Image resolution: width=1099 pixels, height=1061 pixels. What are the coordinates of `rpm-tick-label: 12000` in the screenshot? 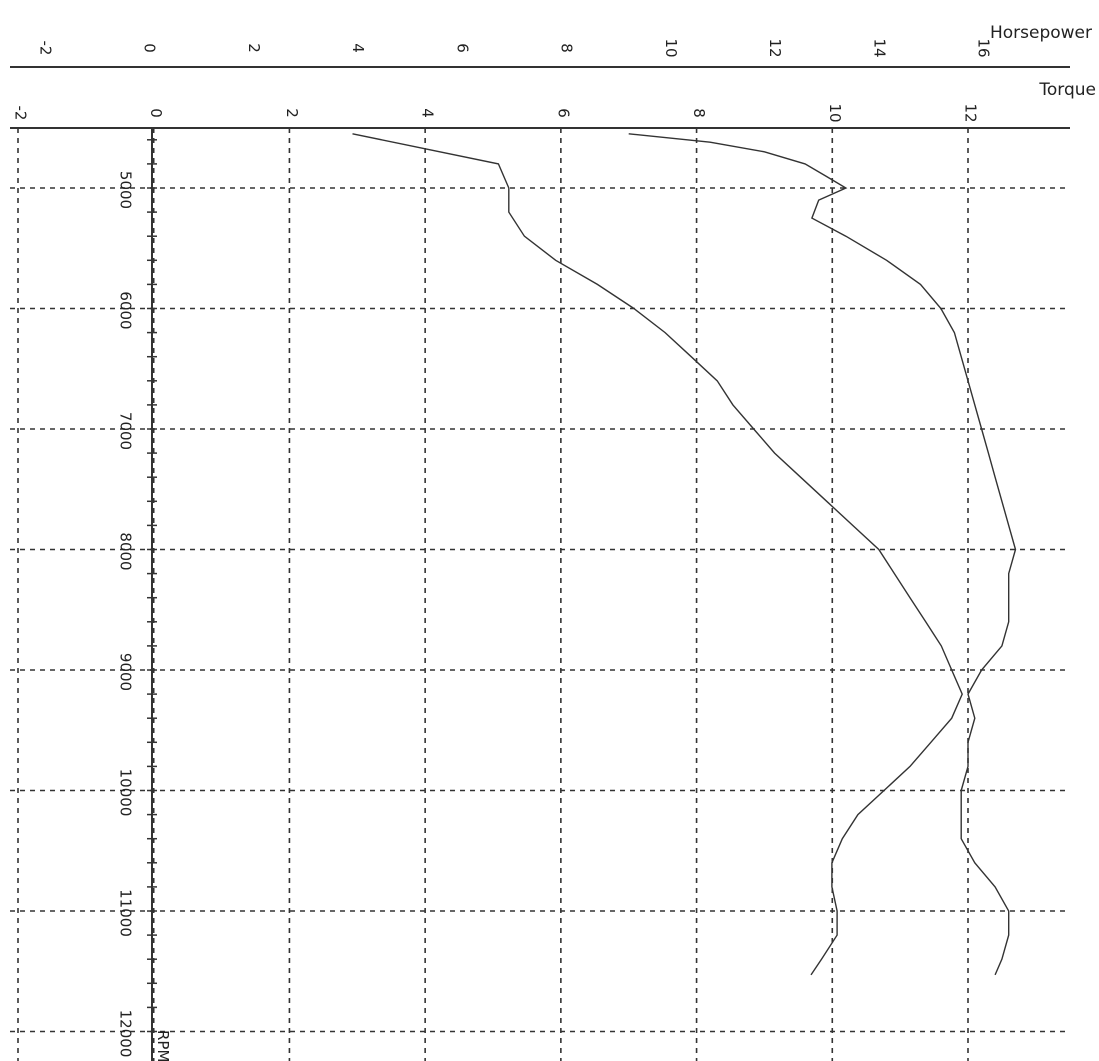 It's located at (126, 1034).